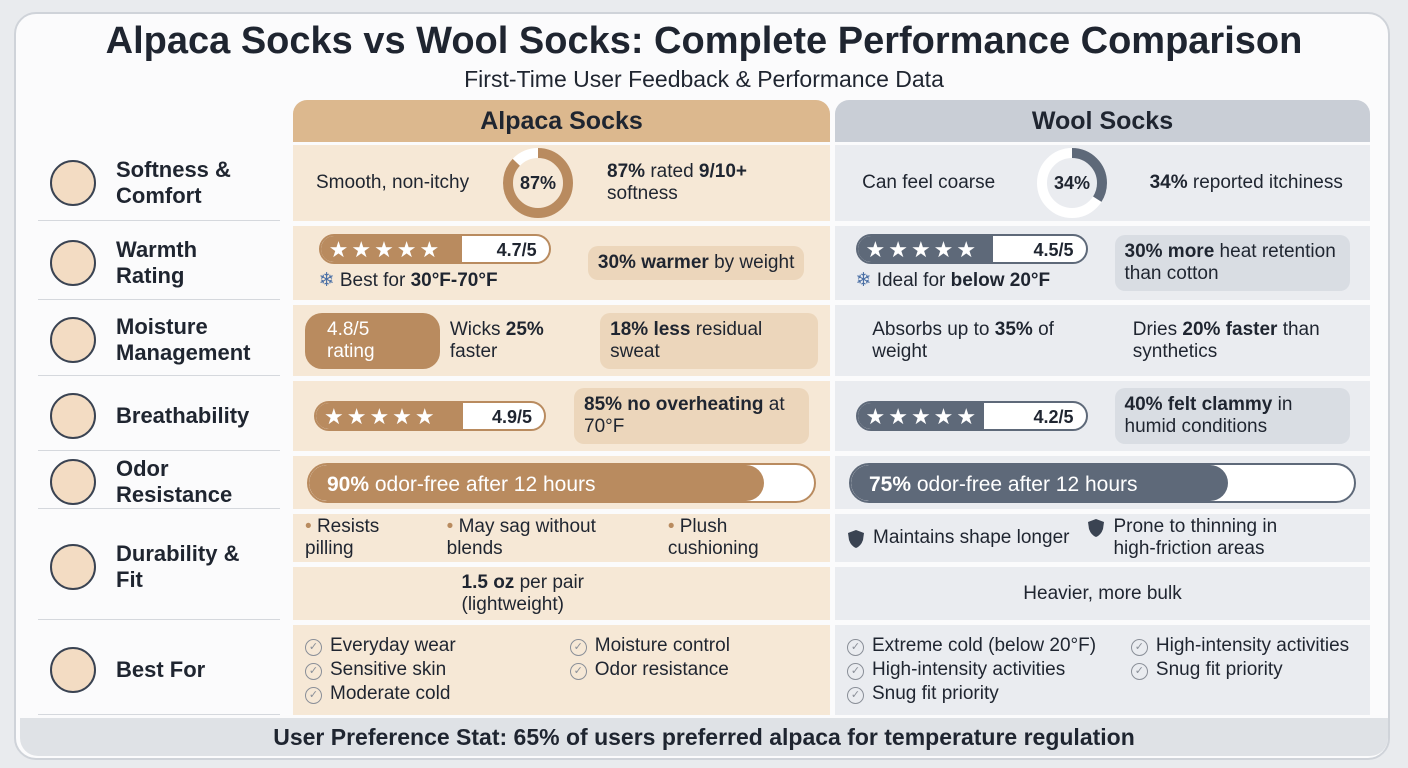 Image resolution: width=1408 pixels, height=768 pixels. I want to click on text-part: softness, so click(642, 193).